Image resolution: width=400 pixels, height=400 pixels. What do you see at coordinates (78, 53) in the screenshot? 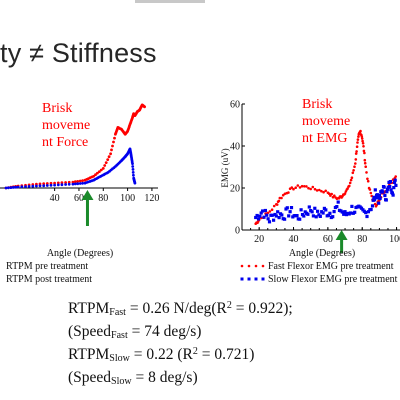
I see `slide-title: ty ≠ Stiffness` at bounding box center [78, 53].